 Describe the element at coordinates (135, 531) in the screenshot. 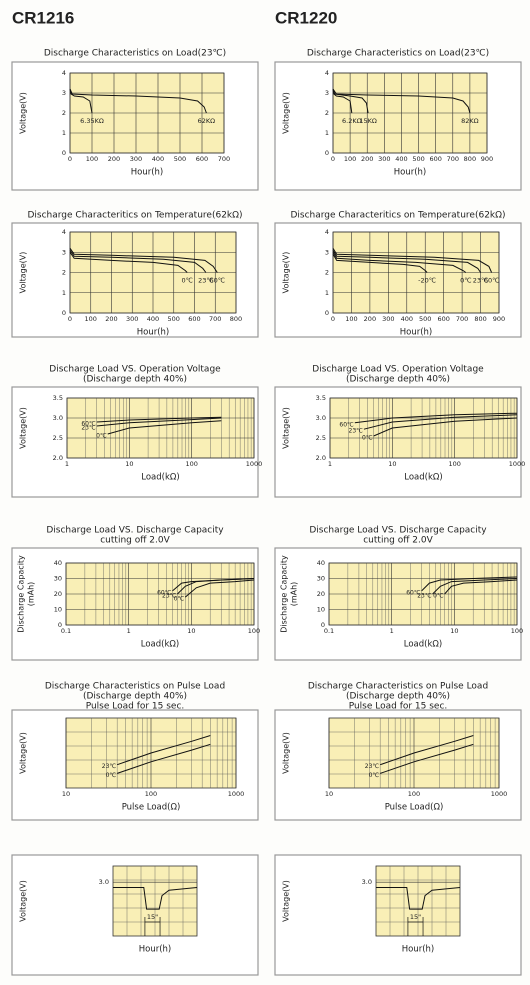

I see `chart-title: Discharge Load VS. Discharge Capacity` at that location.